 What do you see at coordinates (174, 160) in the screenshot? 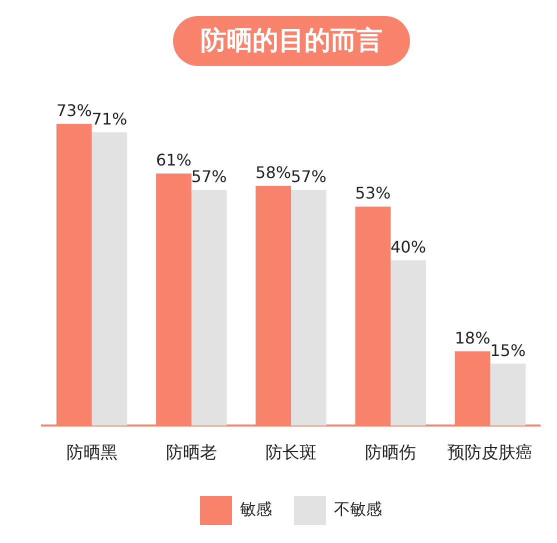
I see `data-label: 61%` at bounding box center [174, 160].